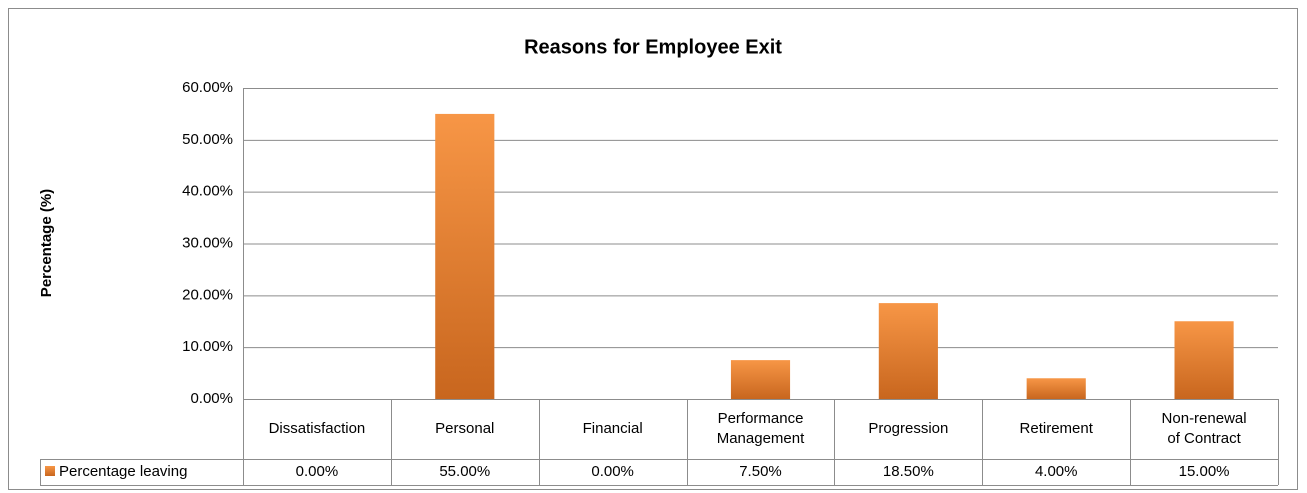 The image size is (1307, 493). What do you see at coordinates (46, 243) in the screenshot?
I see `y-axis-label: Percentage (%)` at bounding box center [46, 243].